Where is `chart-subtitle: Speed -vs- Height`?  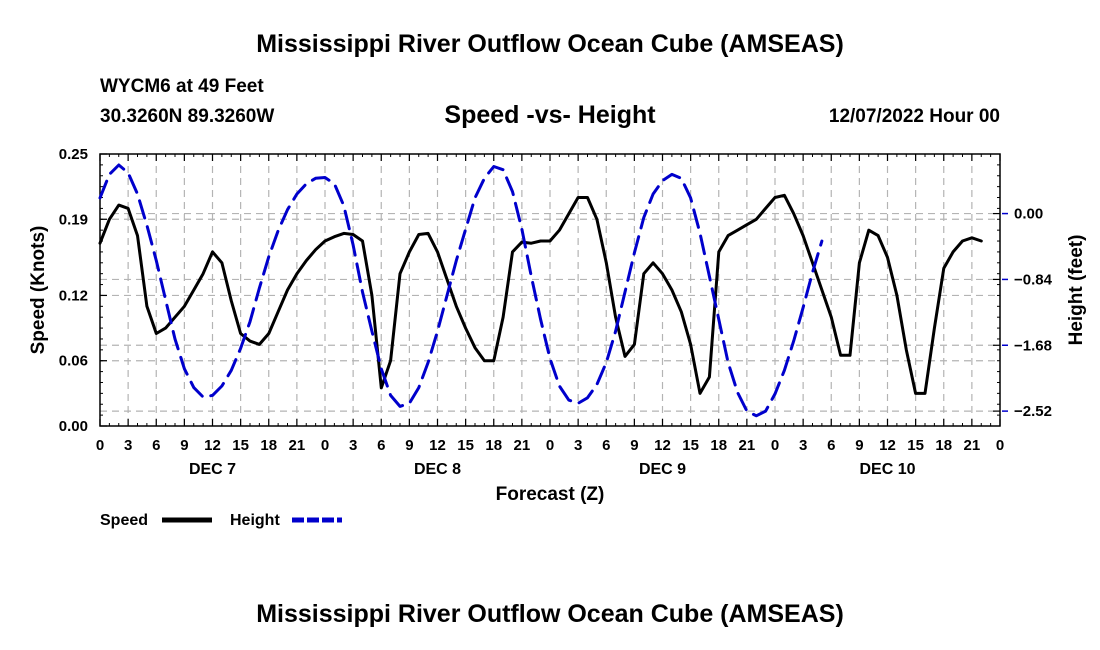
chart-subtitle: Speed -vs- Height is located at coordinates (550, 115).